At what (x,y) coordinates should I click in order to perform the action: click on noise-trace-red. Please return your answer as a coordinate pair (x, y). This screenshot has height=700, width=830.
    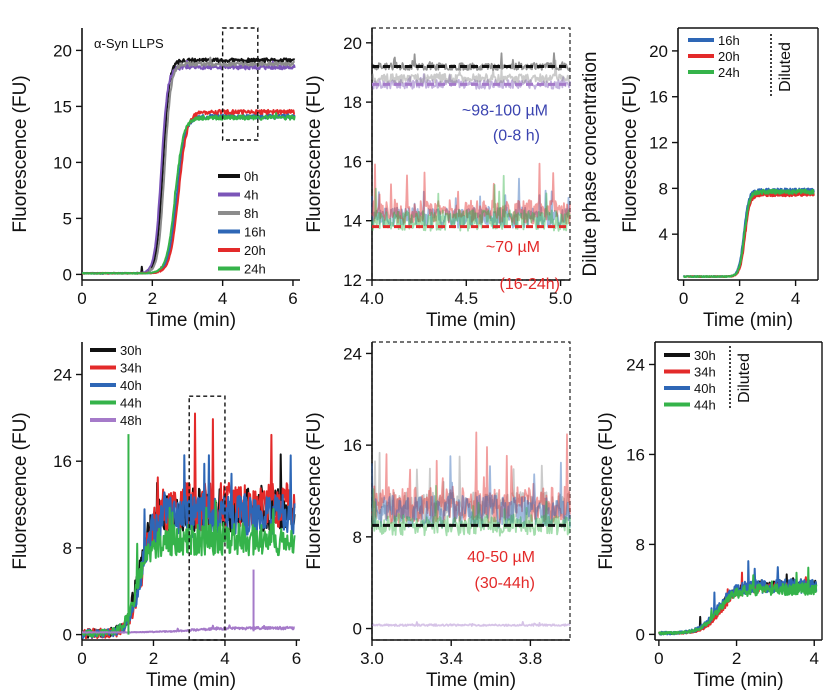
    Looking at the image, I should click on (471, 477).